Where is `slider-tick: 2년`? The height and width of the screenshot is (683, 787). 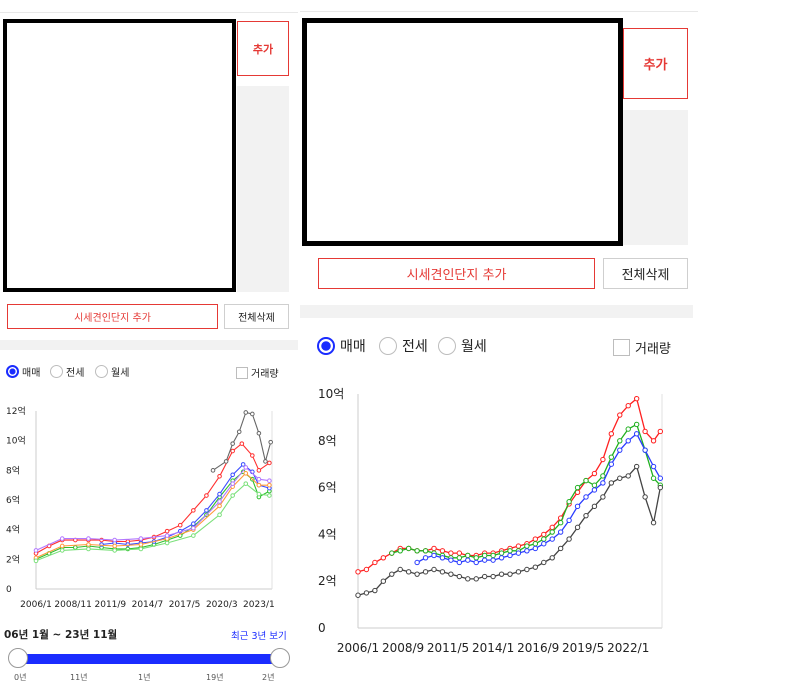 slider-tick: 2년 is located at coordinates (268, 677).